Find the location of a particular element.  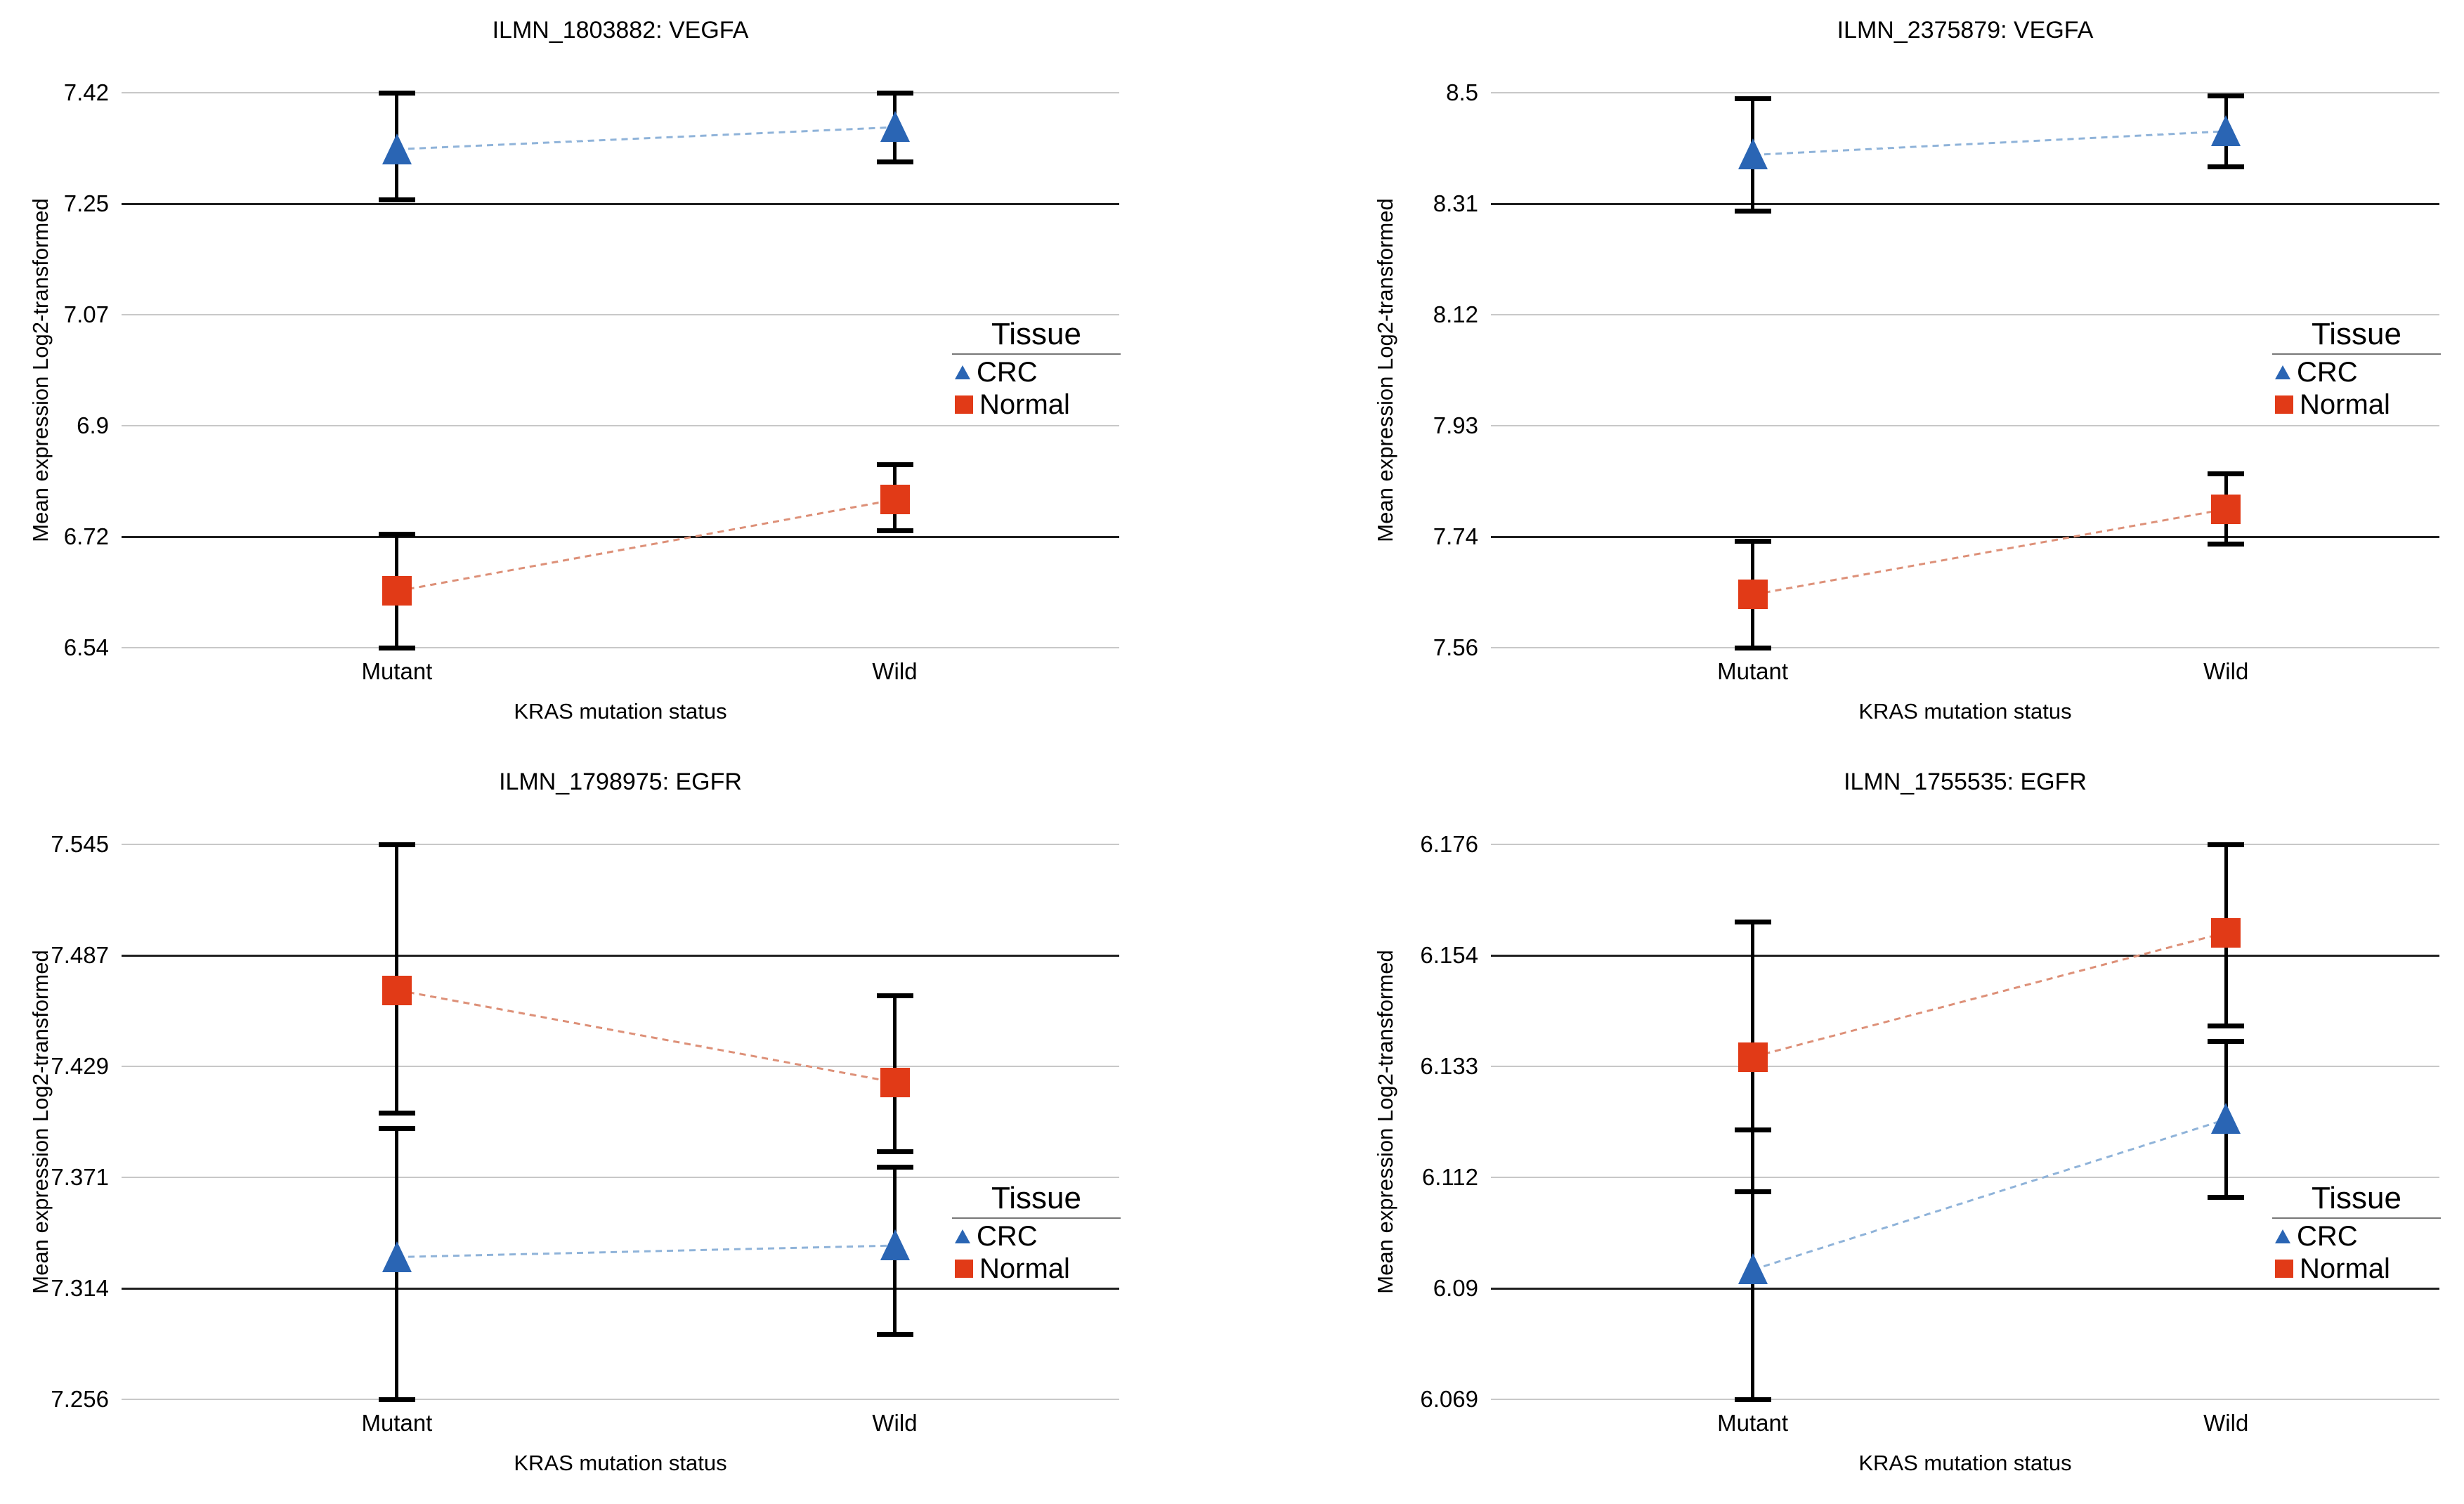

y-tick-label: 8.12 is located at coordinates (1455, 314).